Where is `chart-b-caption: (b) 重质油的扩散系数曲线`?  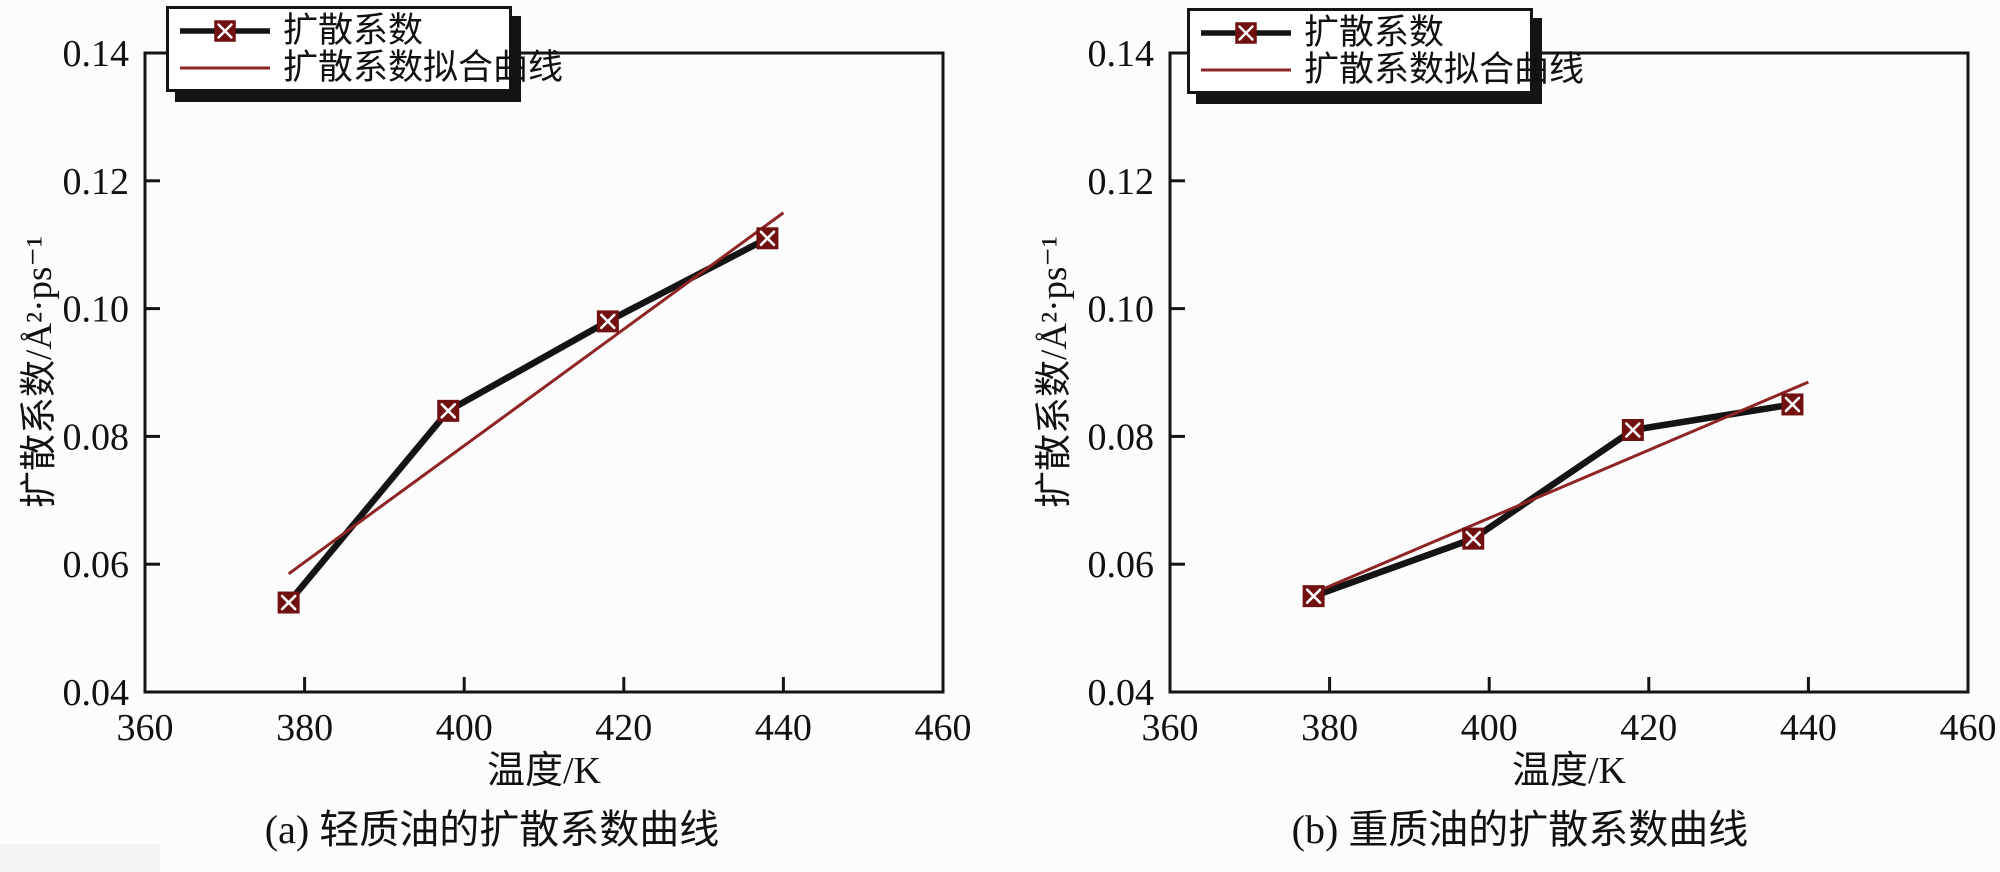 chart-b-caption: (b) 重质油的扩散系数曲线 is located at coordinates (1520, 829).